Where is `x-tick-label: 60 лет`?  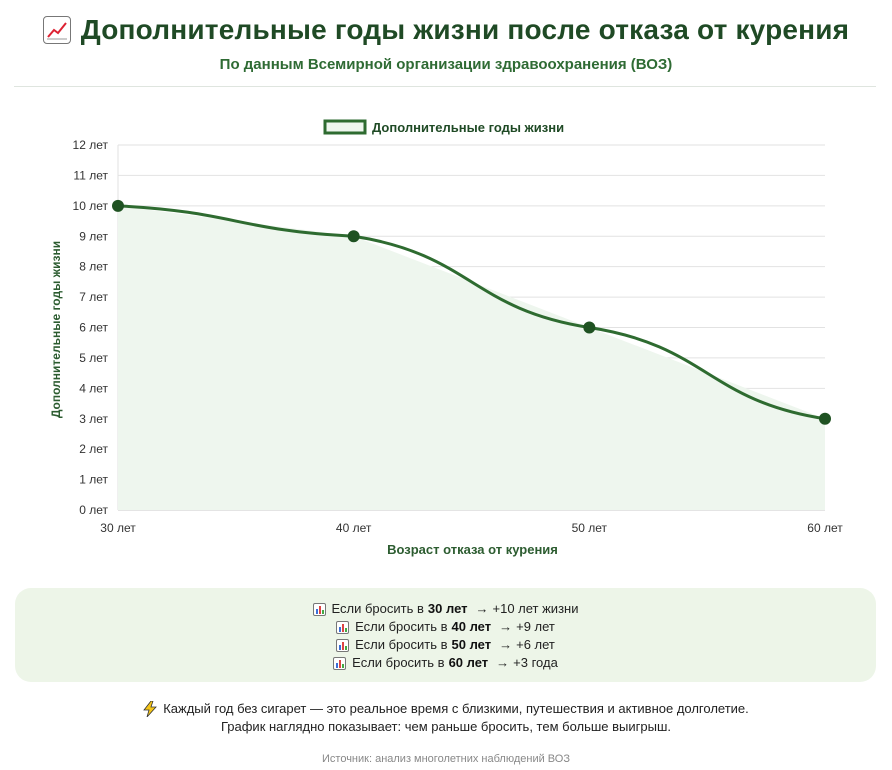
x-tick-label: 60 лет is located at coordinates (825, 528).